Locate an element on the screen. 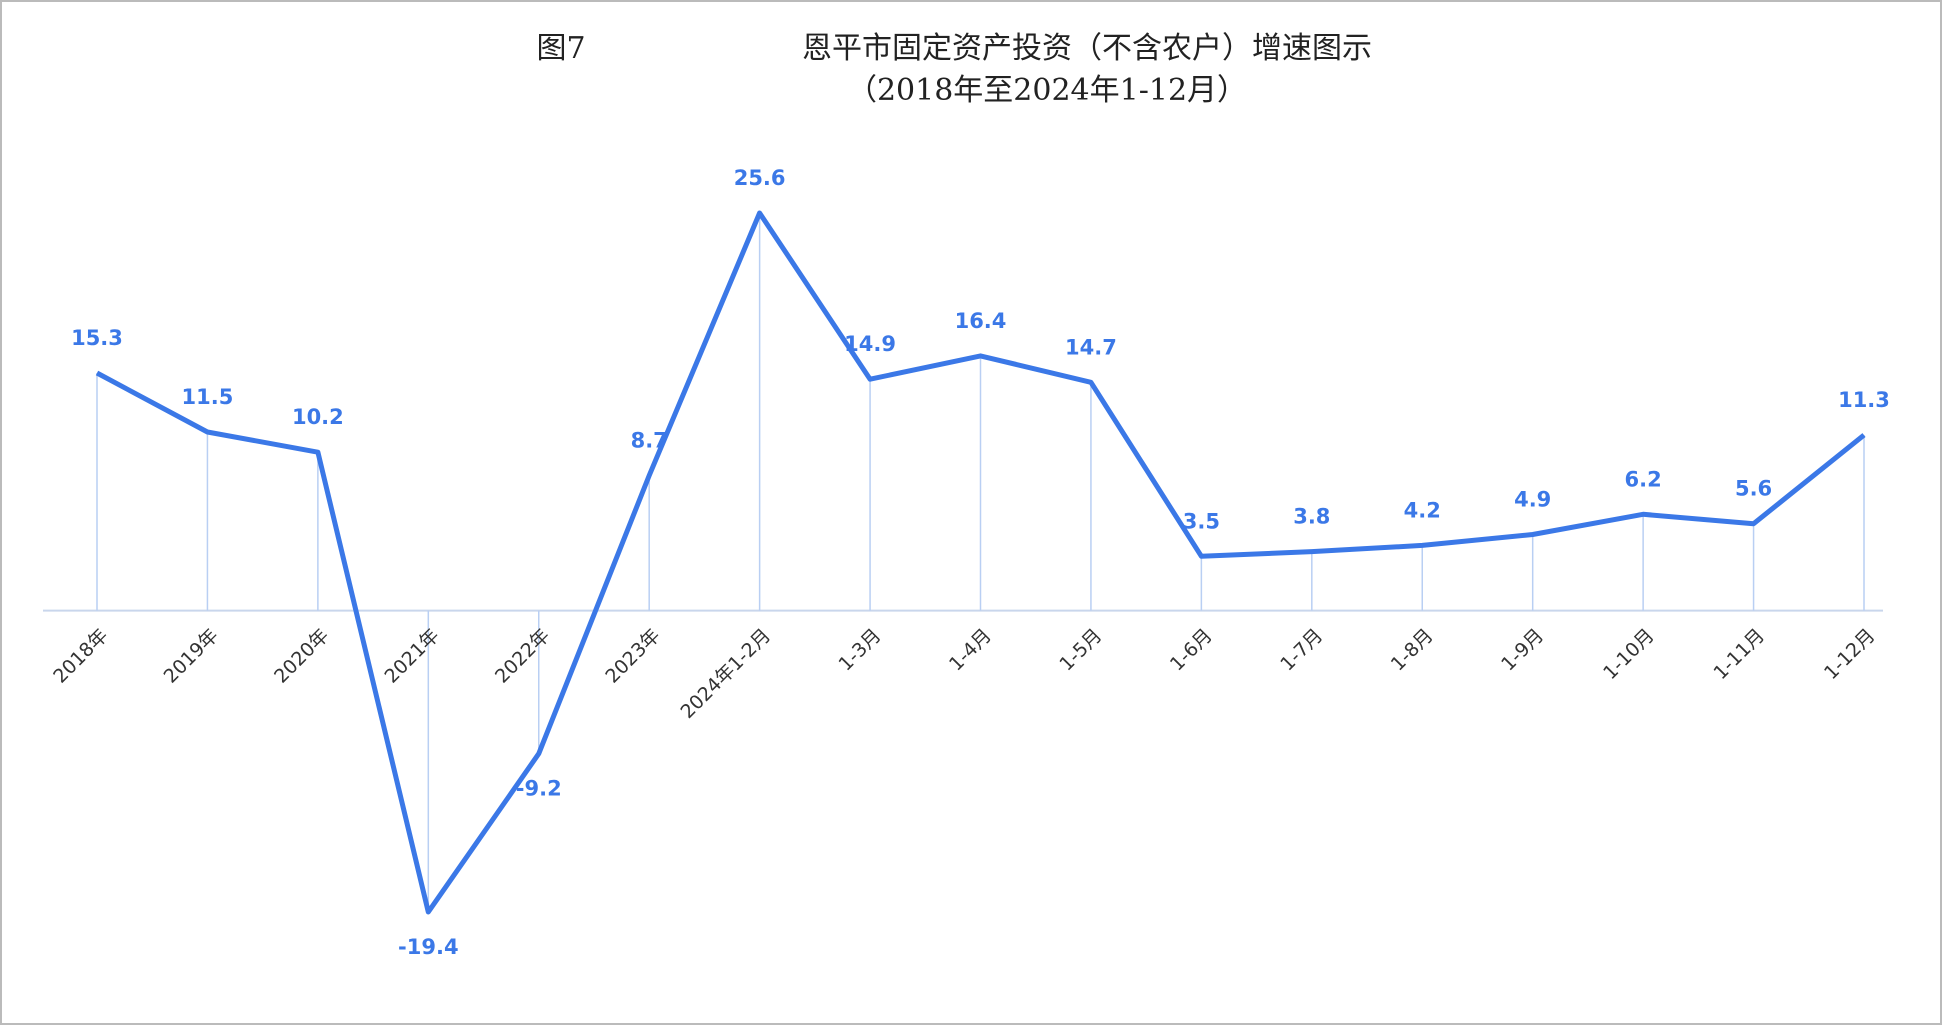 The width and height of the screenshot is (1942, 1025). data-label: 15.3 is located at coordinates (97, 338).